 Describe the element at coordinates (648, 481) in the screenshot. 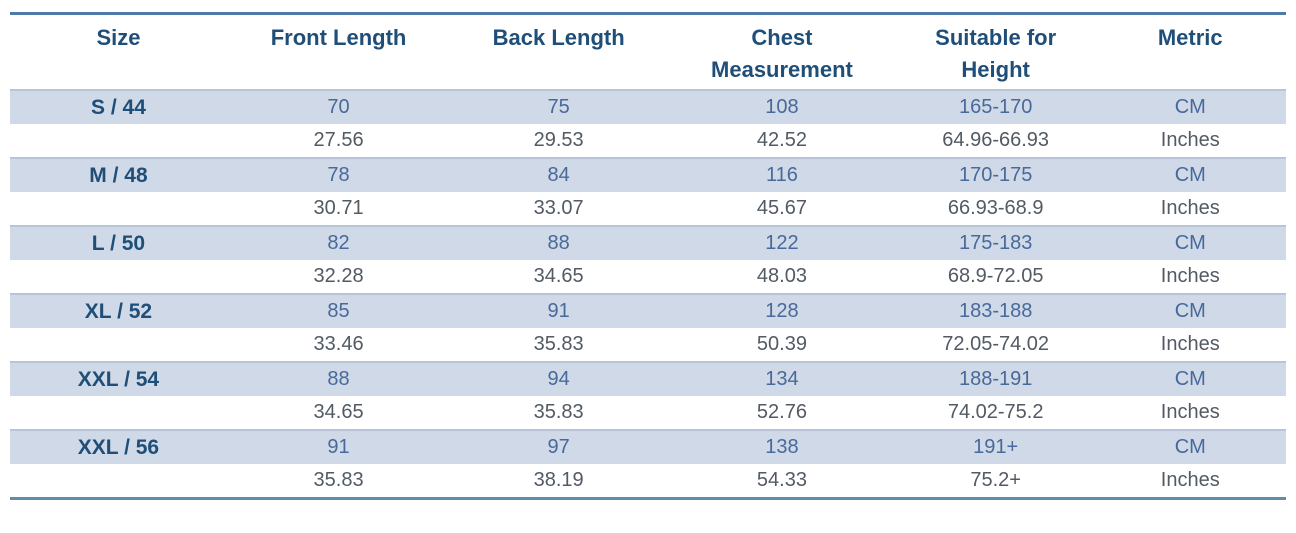

I see `table-row: 35.83 38.19 54.33 75.2+ Inches` at that location.